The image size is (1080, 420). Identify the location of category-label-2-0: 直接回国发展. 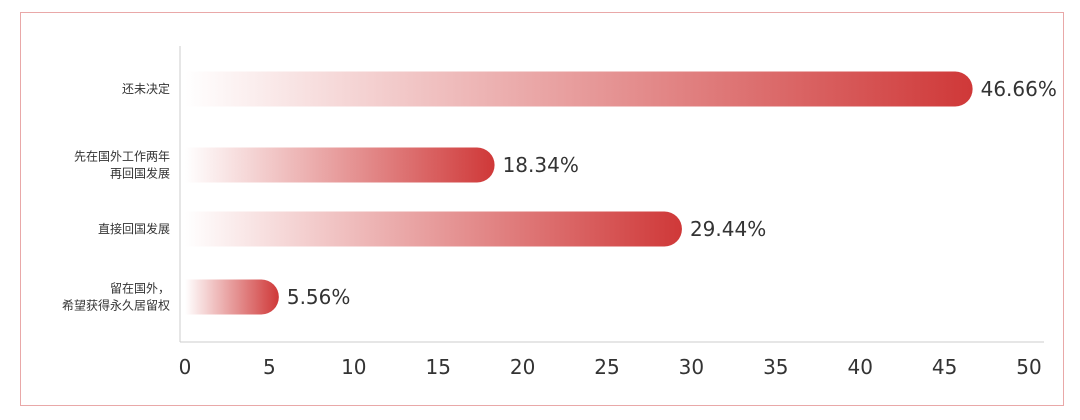
(134, 228).